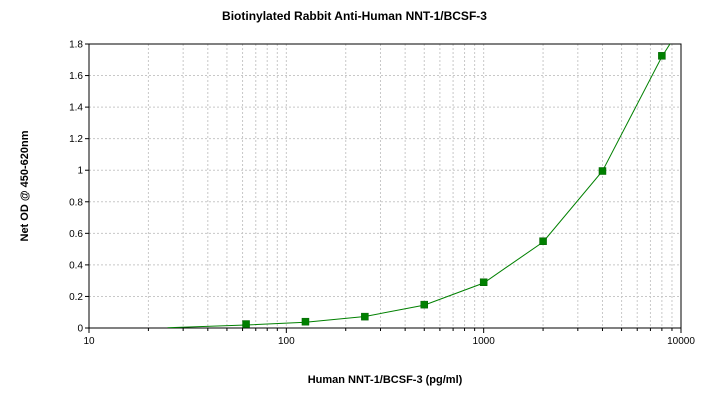  I want to click on y-tick-label: 1.6, so click(76, 76).